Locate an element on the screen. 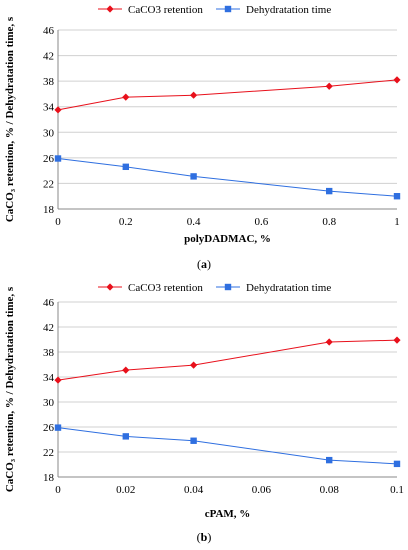 This screenshot has height=550, width=408. x-tick-label: 0.1 is located at coordinates (397, 490).